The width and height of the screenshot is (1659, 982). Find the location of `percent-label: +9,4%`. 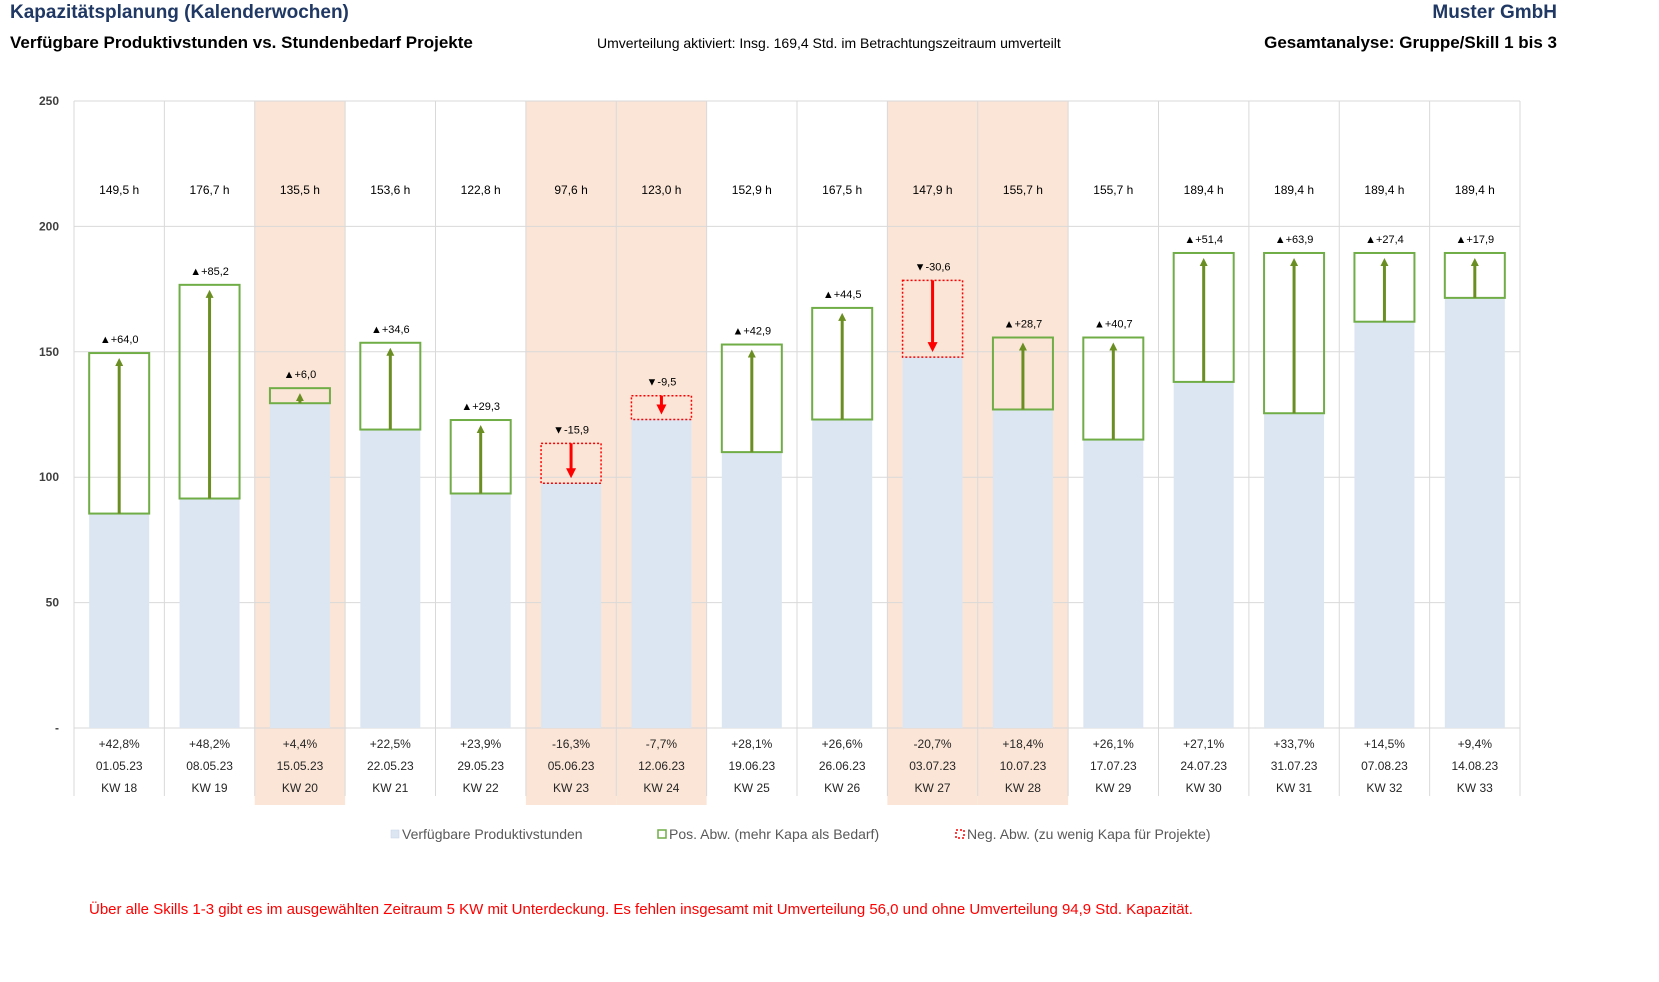

percent-label: +9,4% is located at coordinates (1475, 744).